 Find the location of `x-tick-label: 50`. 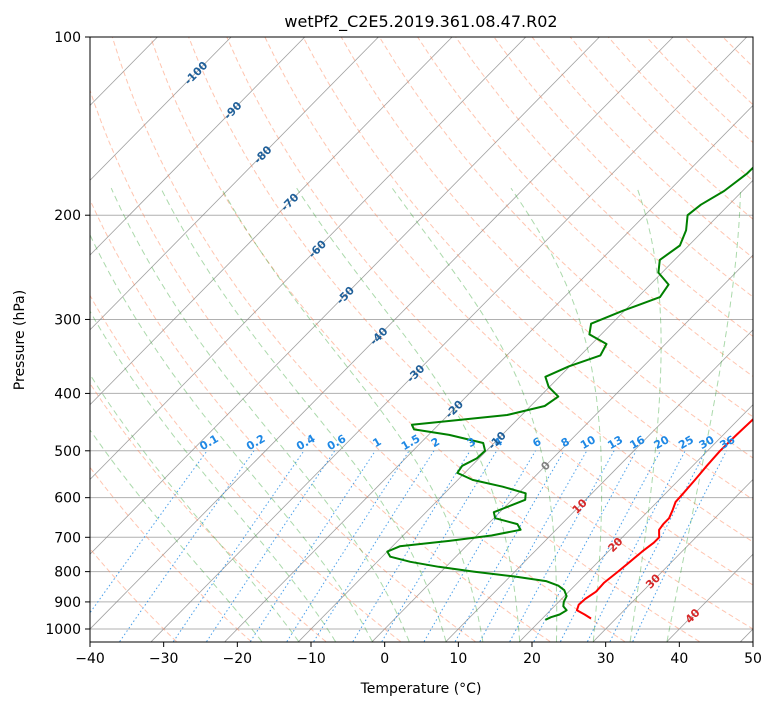

x-tick-label: 50 is located at coordinates (753, 659).